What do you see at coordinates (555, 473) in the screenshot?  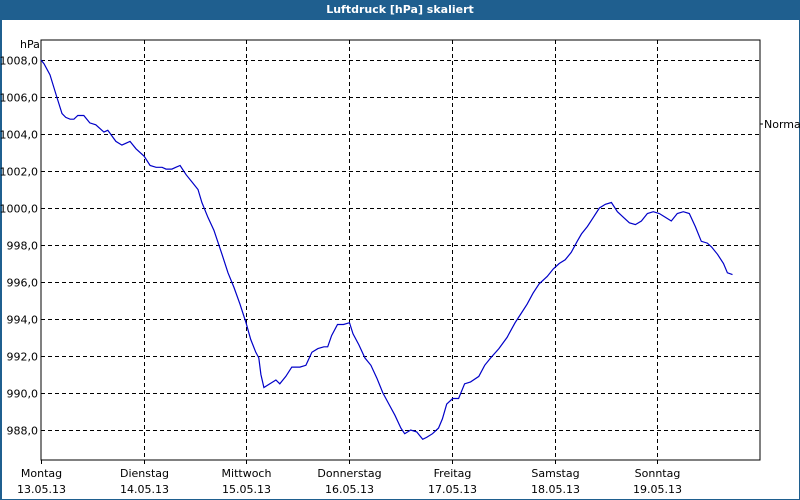 I see `weekday-label: Samstag` at bounding box center [555, 473].